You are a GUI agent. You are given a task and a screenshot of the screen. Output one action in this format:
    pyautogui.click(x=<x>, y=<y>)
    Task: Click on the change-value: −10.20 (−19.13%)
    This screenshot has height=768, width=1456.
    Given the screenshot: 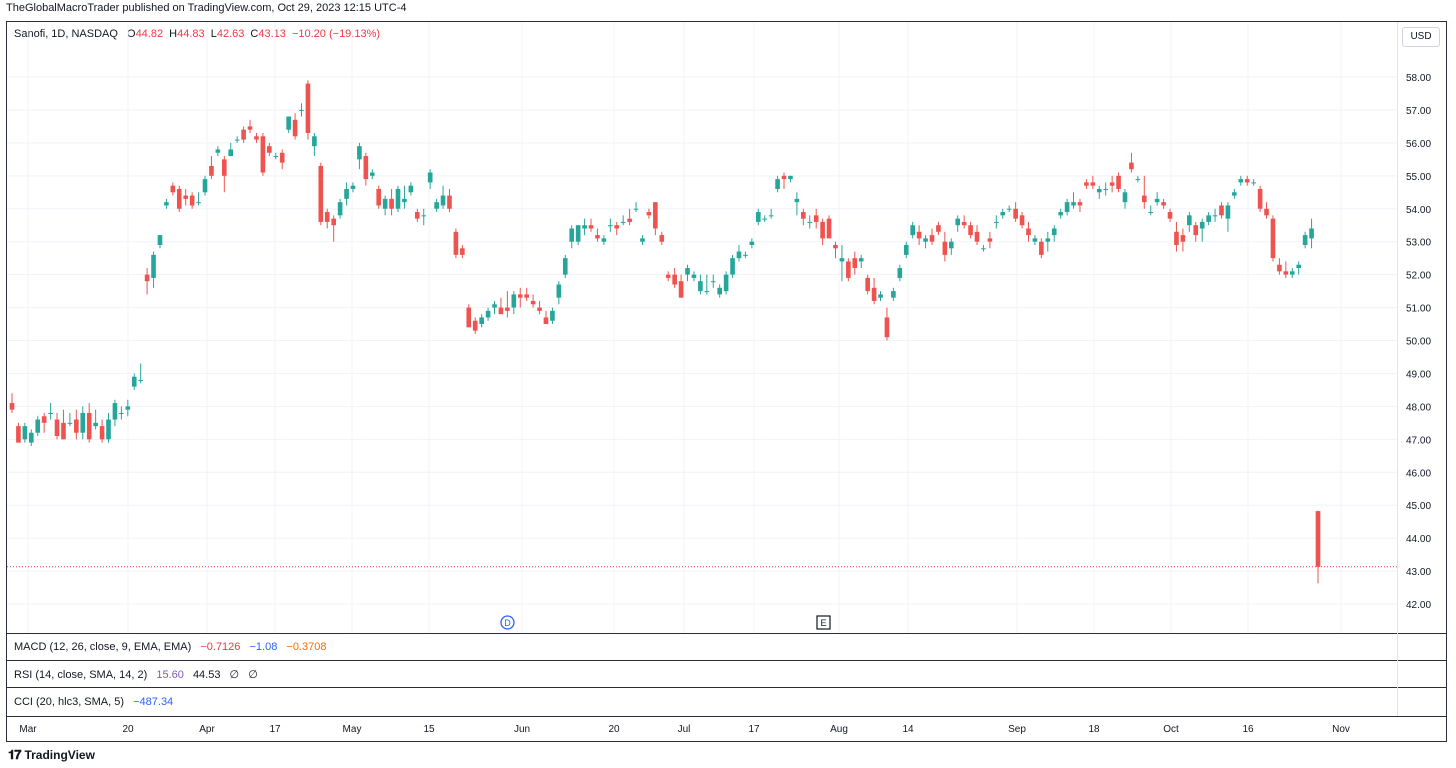 What is the action you would take?
    pyautogui.click(x=336, y=34)
    